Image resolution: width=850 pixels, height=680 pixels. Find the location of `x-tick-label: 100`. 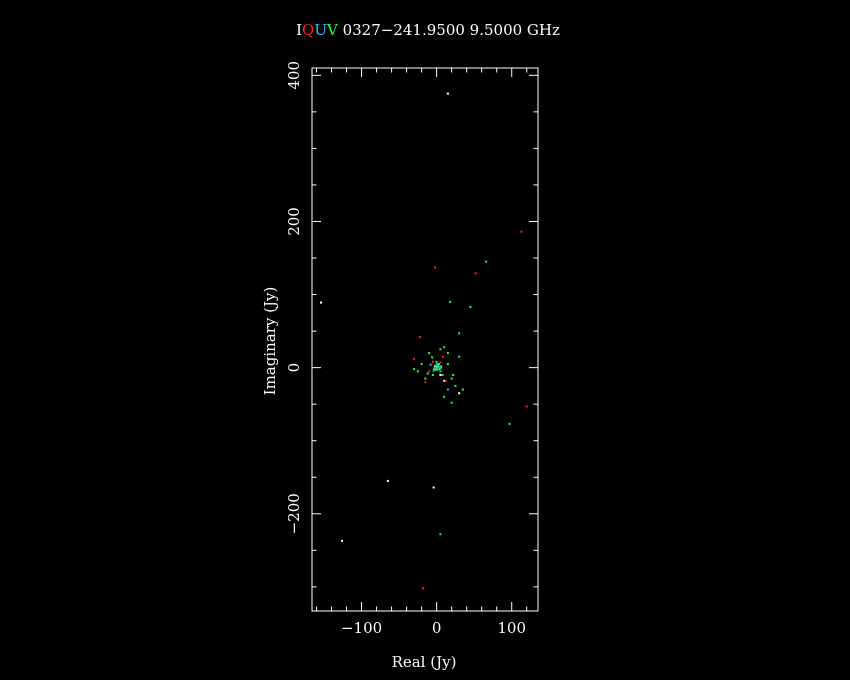

x-tick-label: 100 is located at coordinates (511, 628).